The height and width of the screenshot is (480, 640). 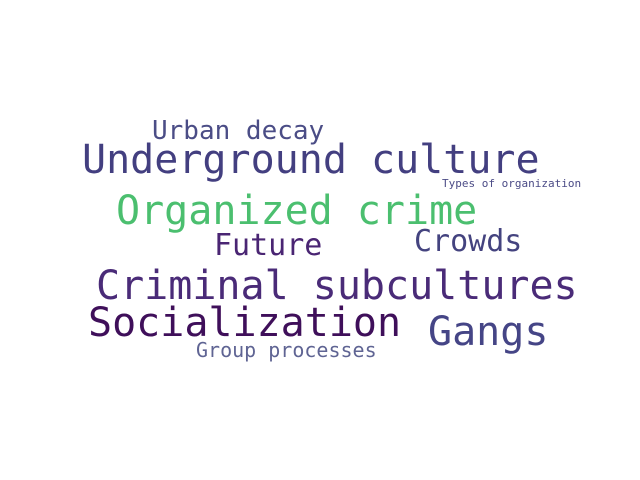 I want to click on word-group-processes: Group processes, so click(x=286, y=350).